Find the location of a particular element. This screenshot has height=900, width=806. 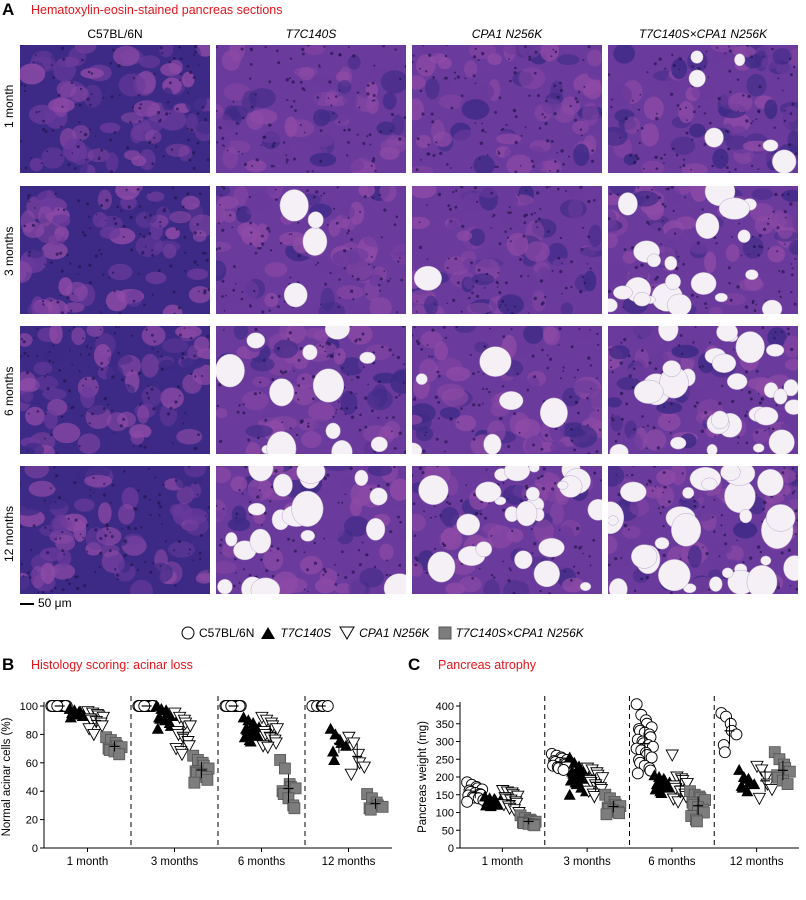

legend-gray-square-marker is located at coordinates (445, 633).